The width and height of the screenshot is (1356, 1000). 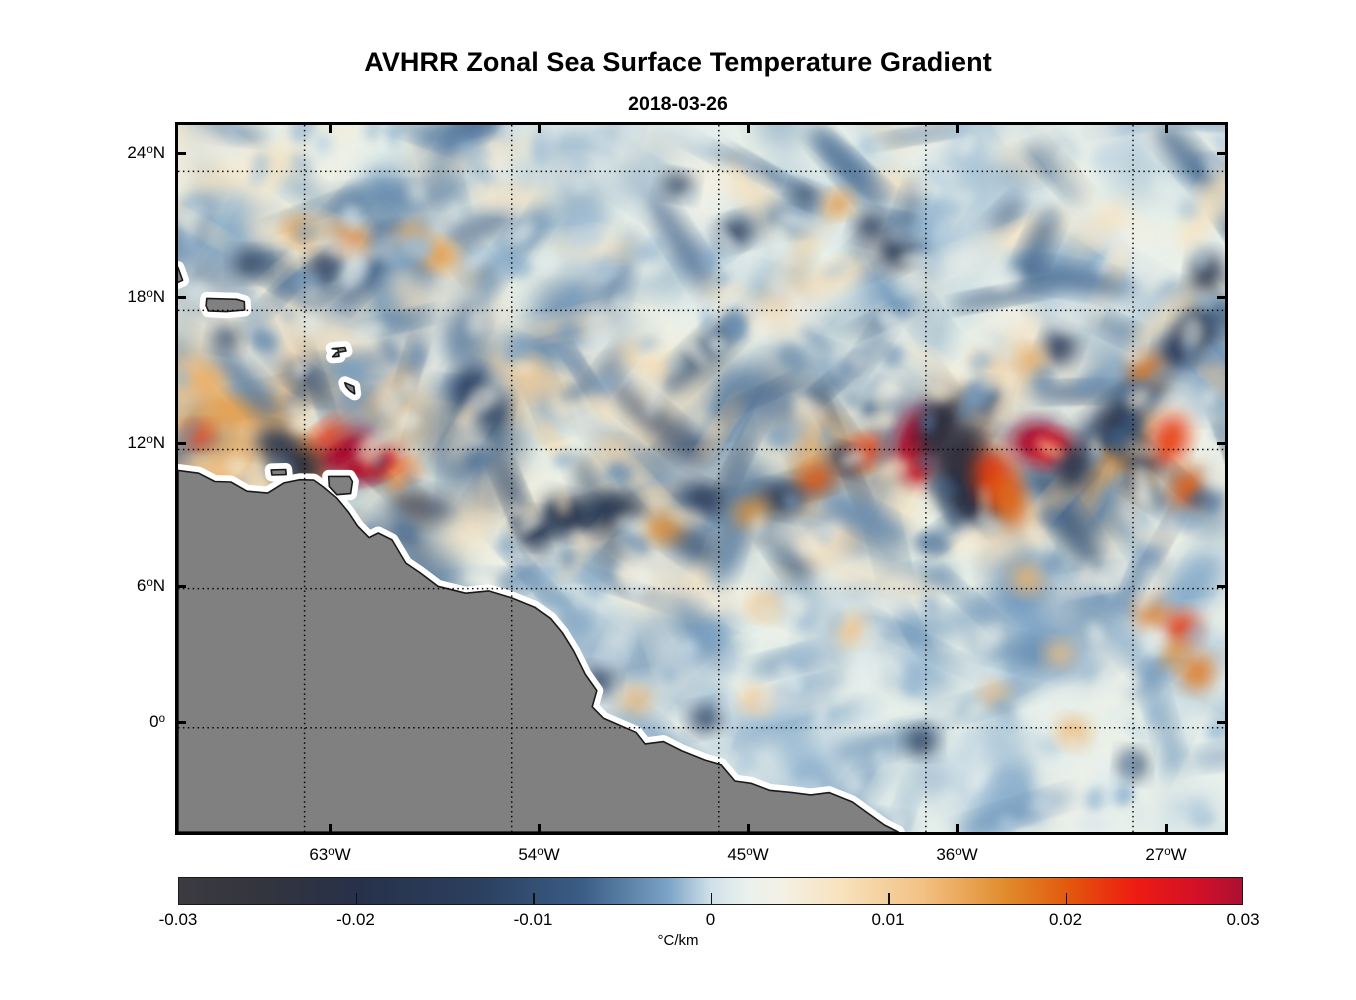 I want to click on colorbar-tick-label-1: -0.02, so click(x=355, y=919).